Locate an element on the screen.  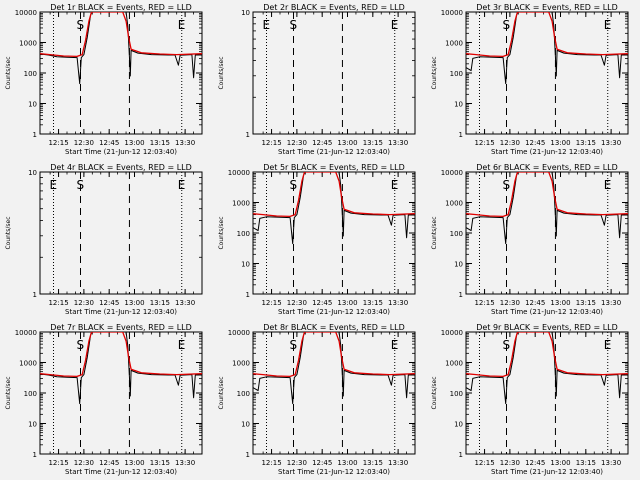
panel-title: Det 6r BLACK = Events, RED = LLD is located at coordinates (547, 167).